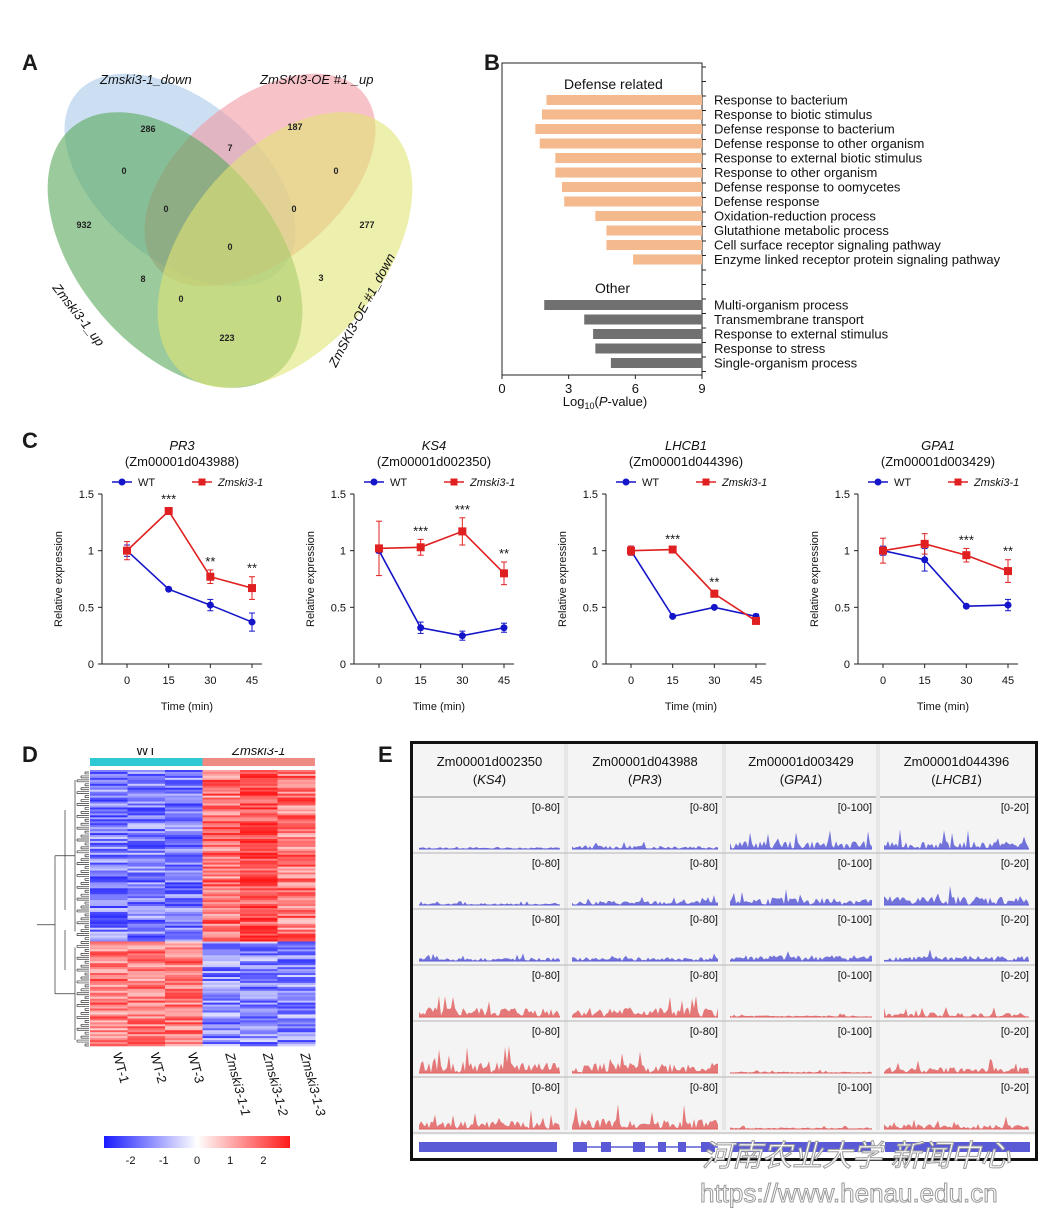 The image size is (1062, 1214). What do you see at coordinates (379, 681) in the screenshot?
I see `x-tick-label: 0` at bounding box center [379, 681].